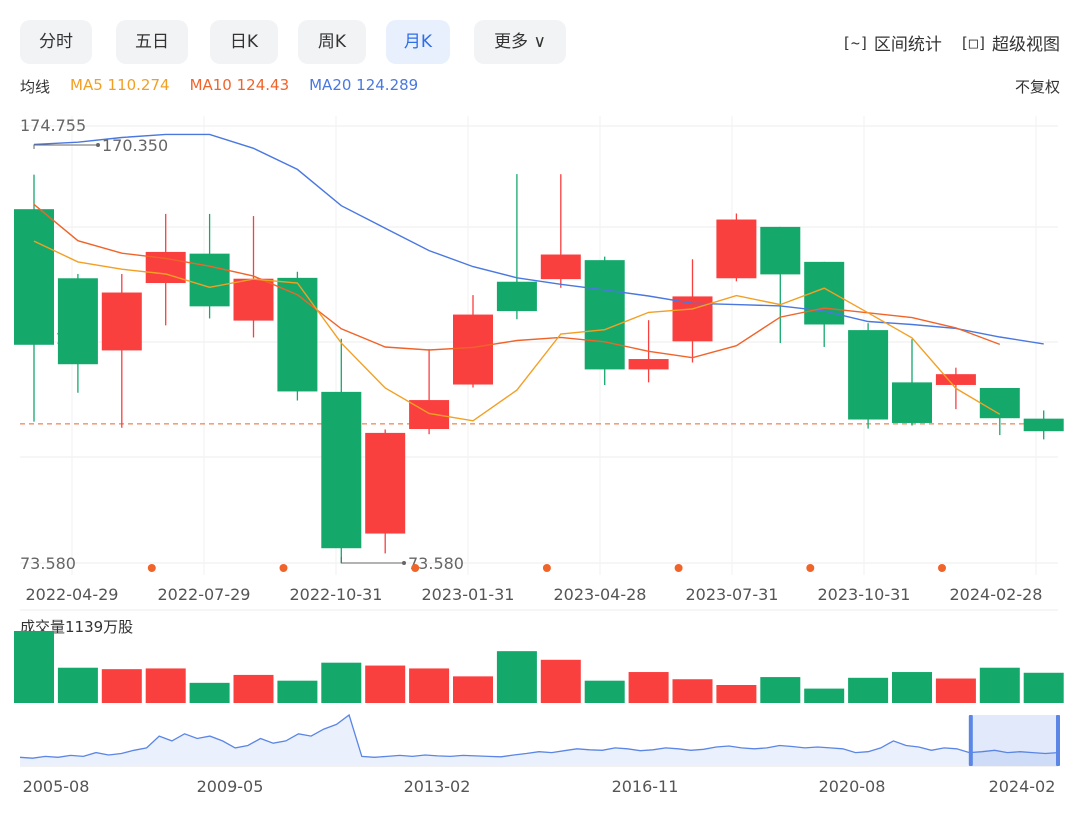 This screenshot has width=1080, height=816. What do you see at coordinates (239, 85) in the screenshot?
I see `ma10-legend: MA10 124.43` at bounding box center [239, 85].